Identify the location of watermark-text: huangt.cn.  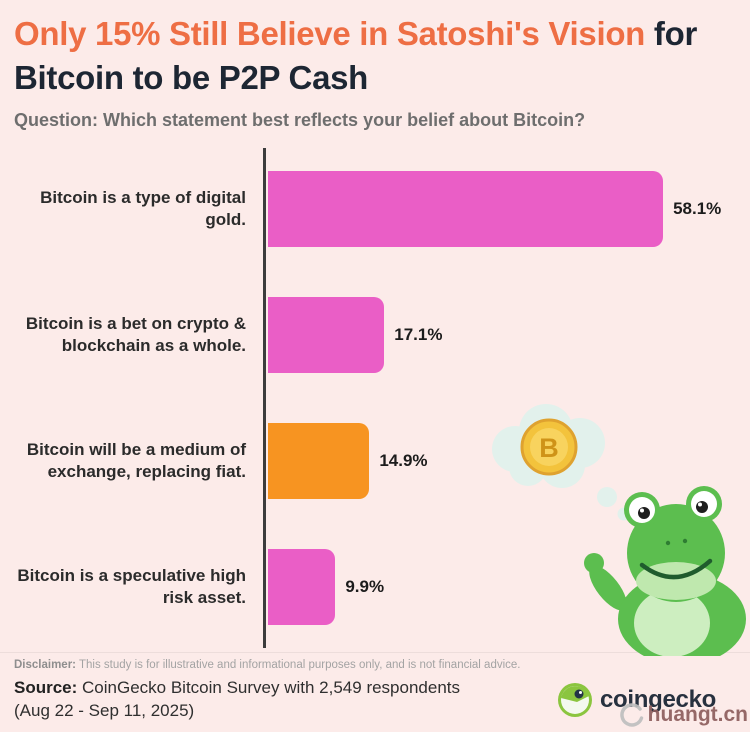
(697, 714).